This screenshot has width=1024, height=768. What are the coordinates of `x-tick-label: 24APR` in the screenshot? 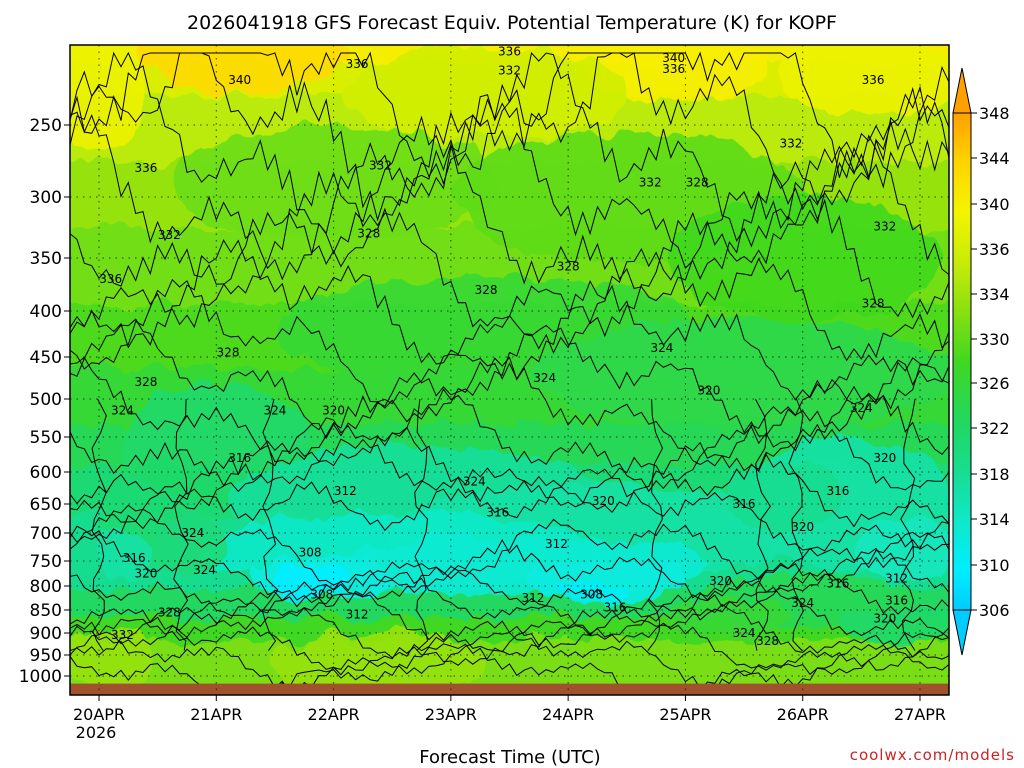 It's located at (568, 714).